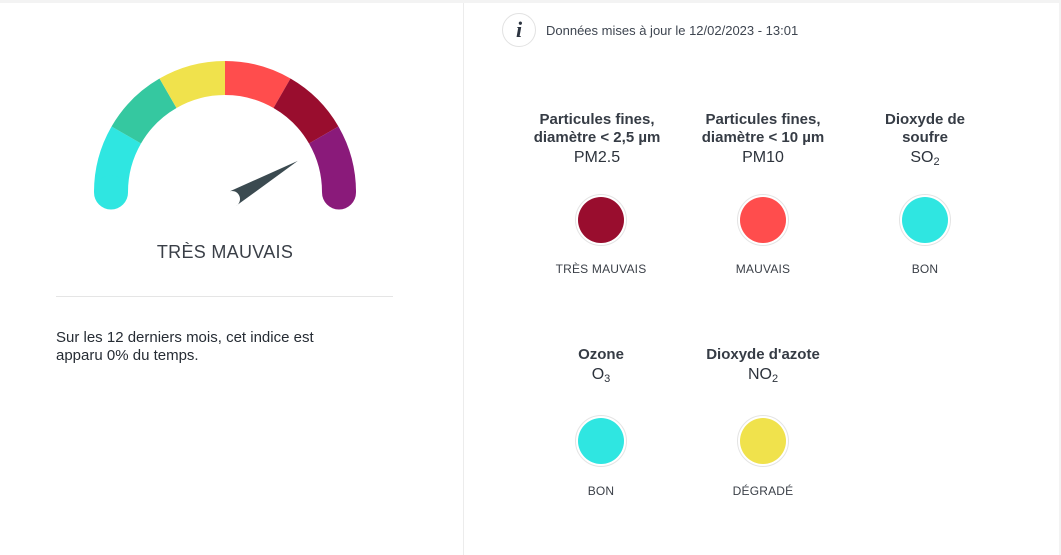  What do you see at coordinates (601, 354) in the screenshot?
I see `pollutant-name: Ozone` at bounding box center [601, 354].